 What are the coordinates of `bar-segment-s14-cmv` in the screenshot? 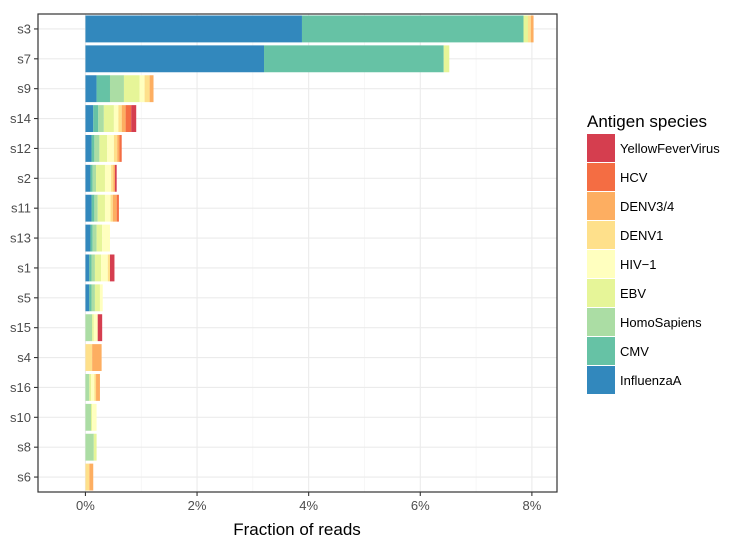 It's located at (96, 119).